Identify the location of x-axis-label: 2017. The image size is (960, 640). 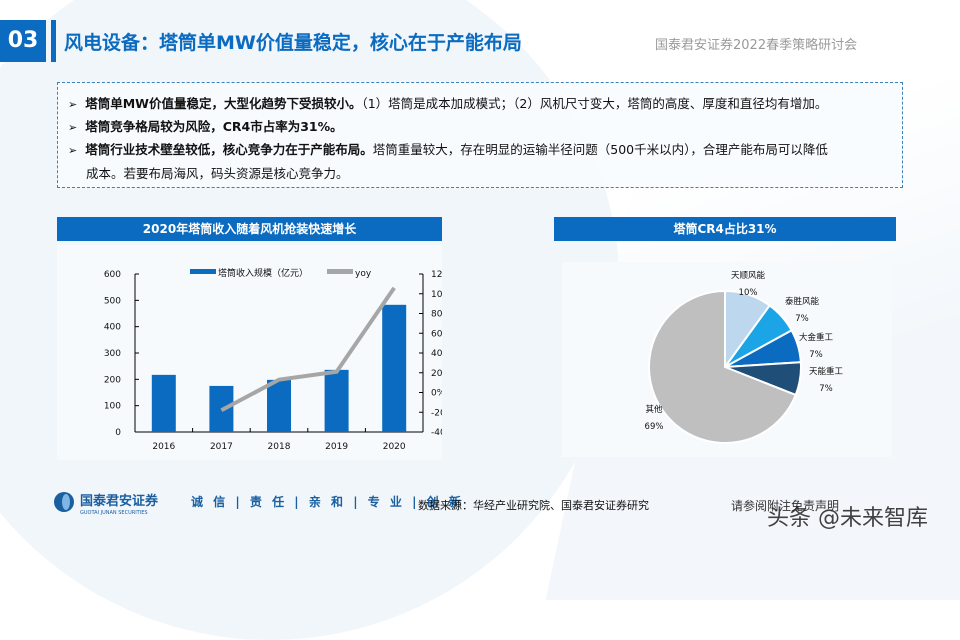
(221, 447).